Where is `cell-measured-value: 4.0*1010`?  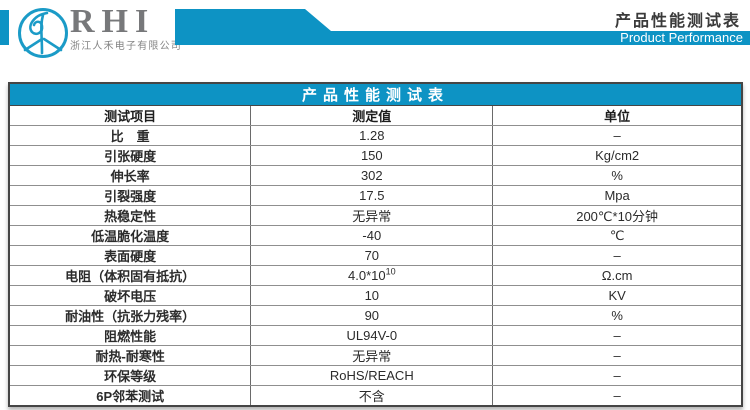
cell-measured-value: 4.0*1010 is located at coordinates (371, 275).